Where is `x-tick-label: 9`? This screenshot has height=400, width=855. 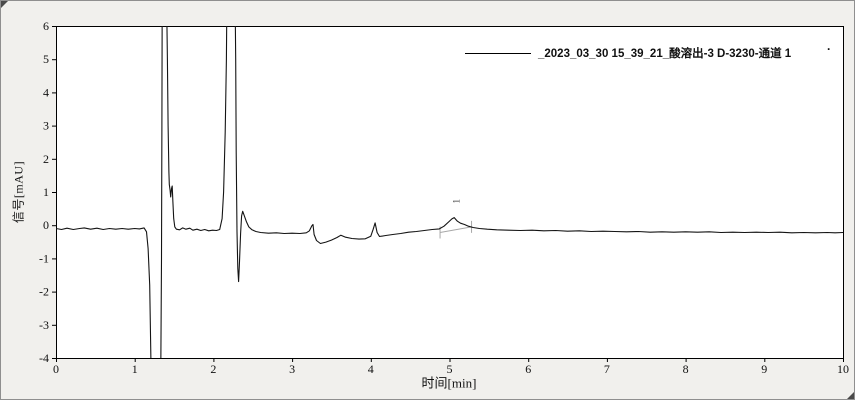 x-tick-label: 9 is located at coordinates (764, 369).